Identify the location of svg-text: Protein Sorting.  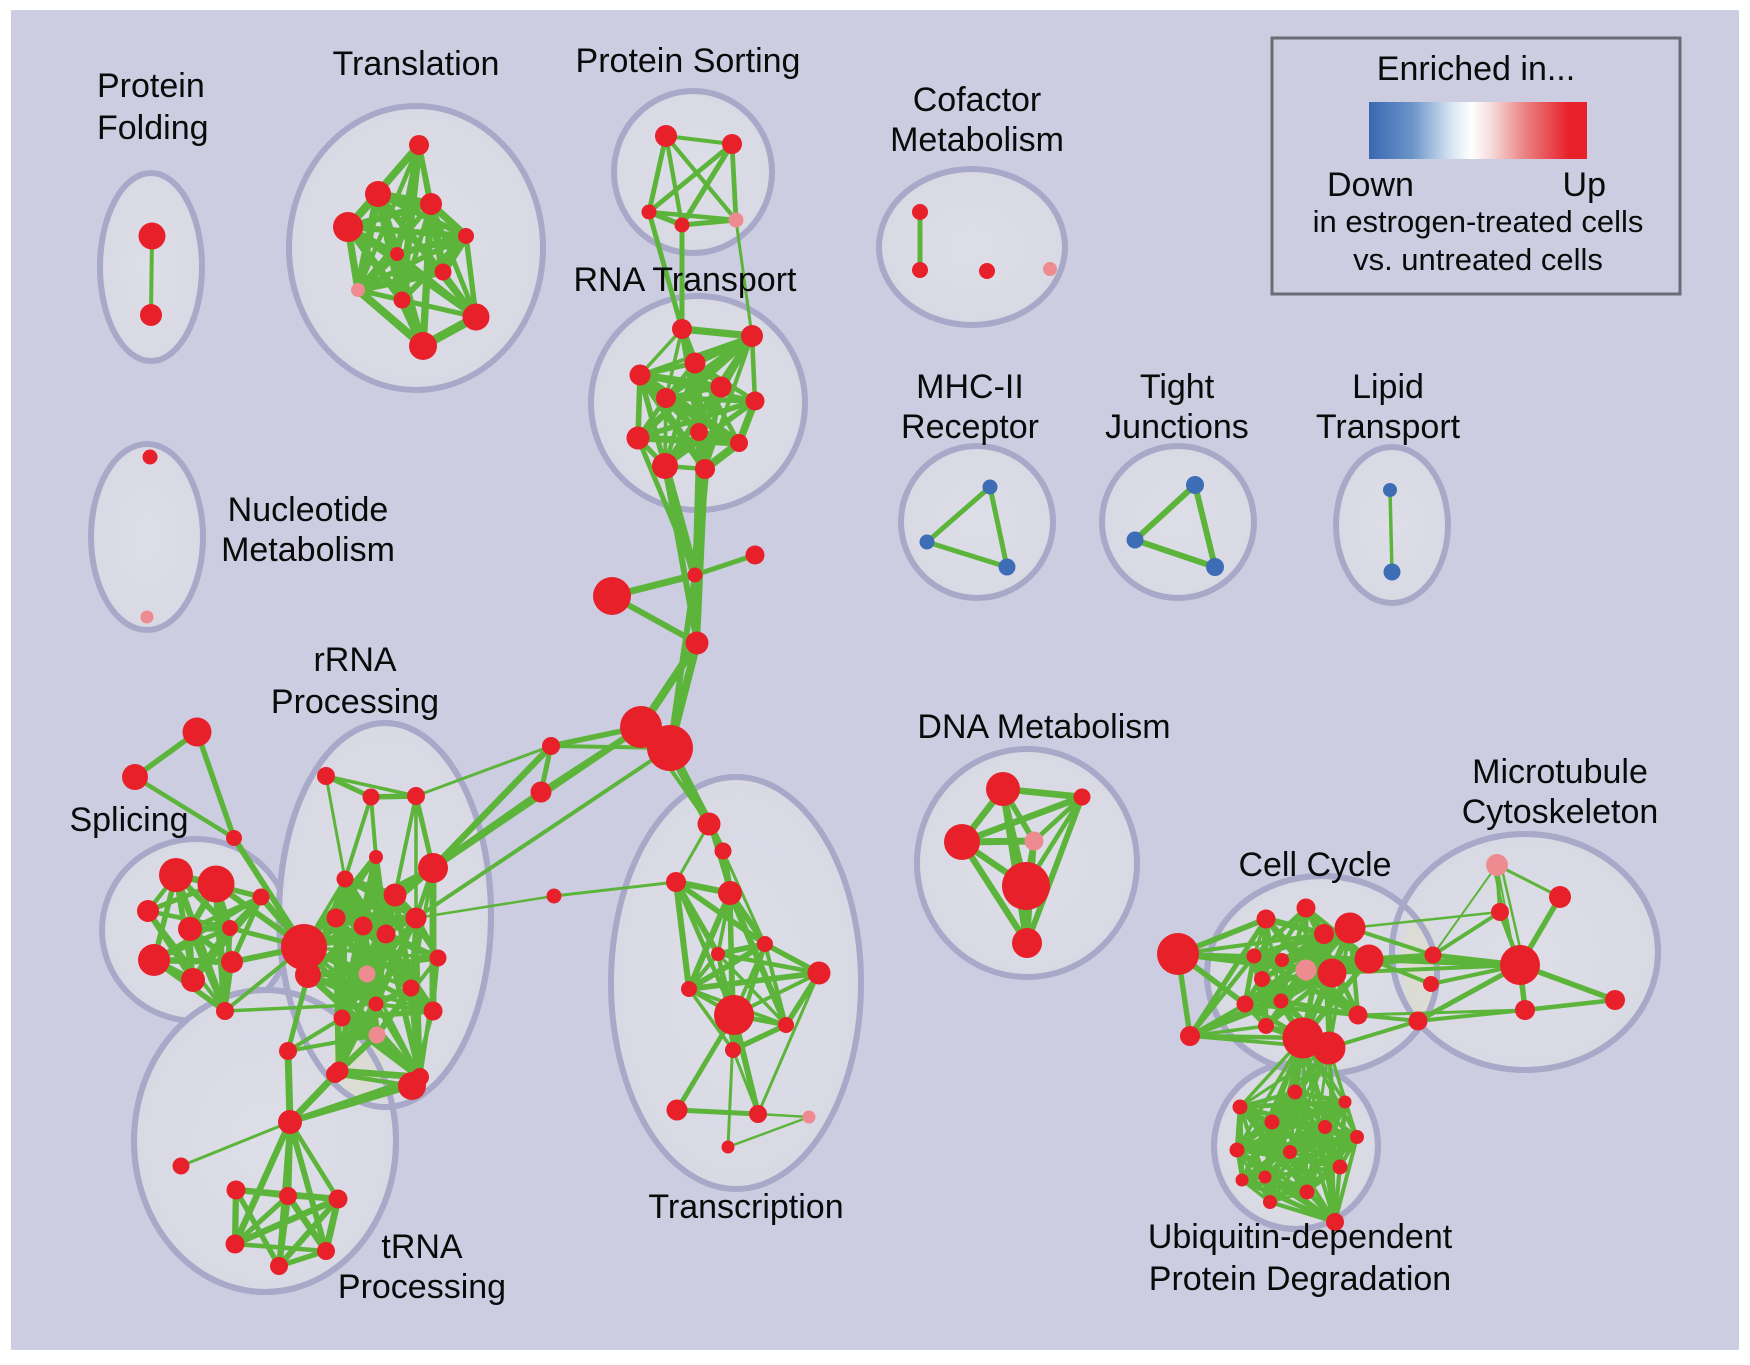
(688, 61).